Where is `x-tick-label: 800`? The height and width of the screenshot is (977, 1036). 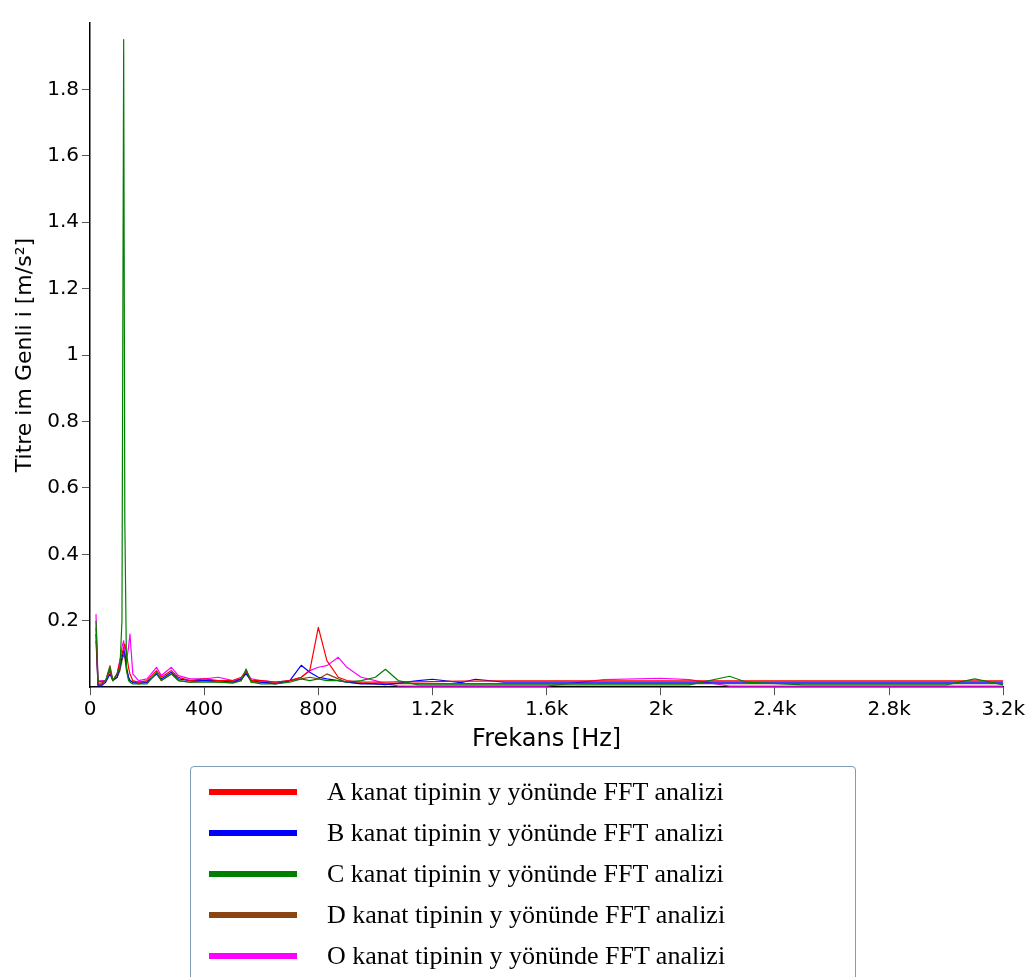 x-tick-label: 800 is located at coordinates (318, 708).